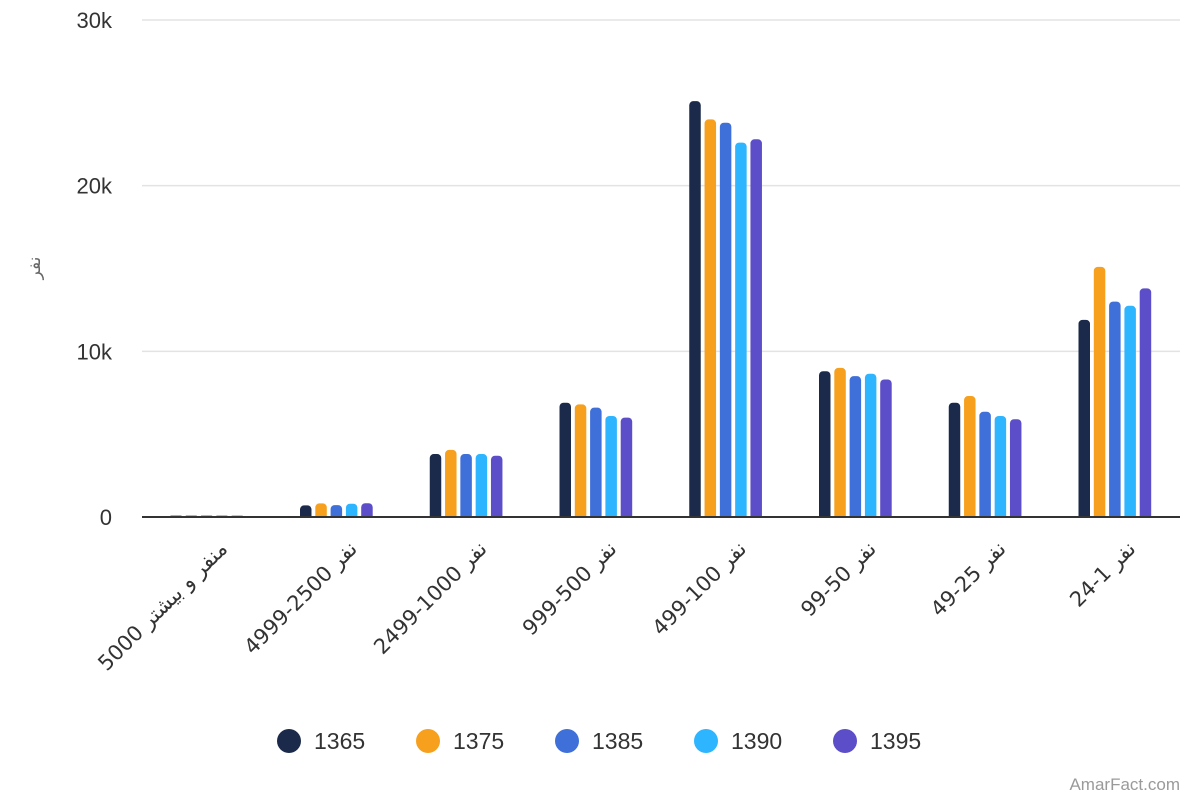 This screenshot has width=1200, height=800. Describe the element at coordinates (570, 589) in the screenshot. I see `x-tick-label: 999-500 نفر` at that location.